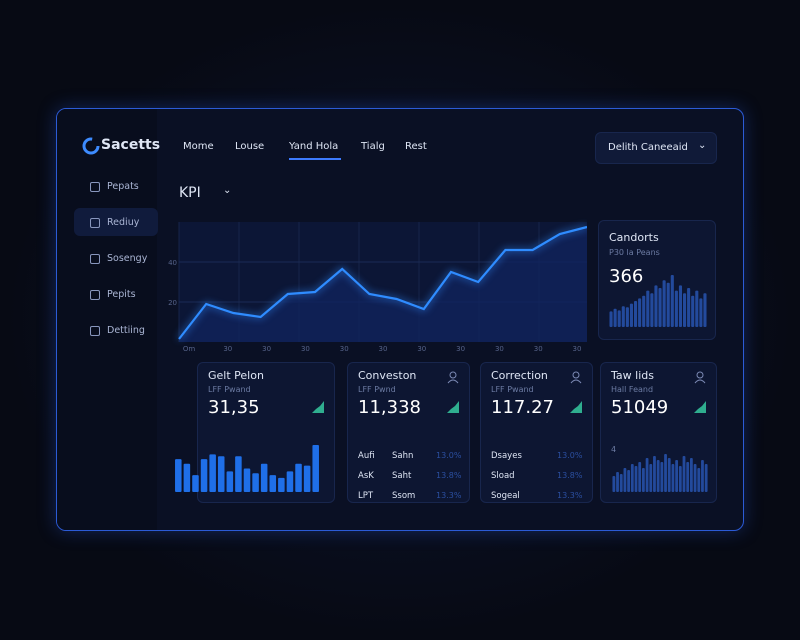  I want to click on dropdown: Delith Caneeaid ⌄, so click(656, 148).